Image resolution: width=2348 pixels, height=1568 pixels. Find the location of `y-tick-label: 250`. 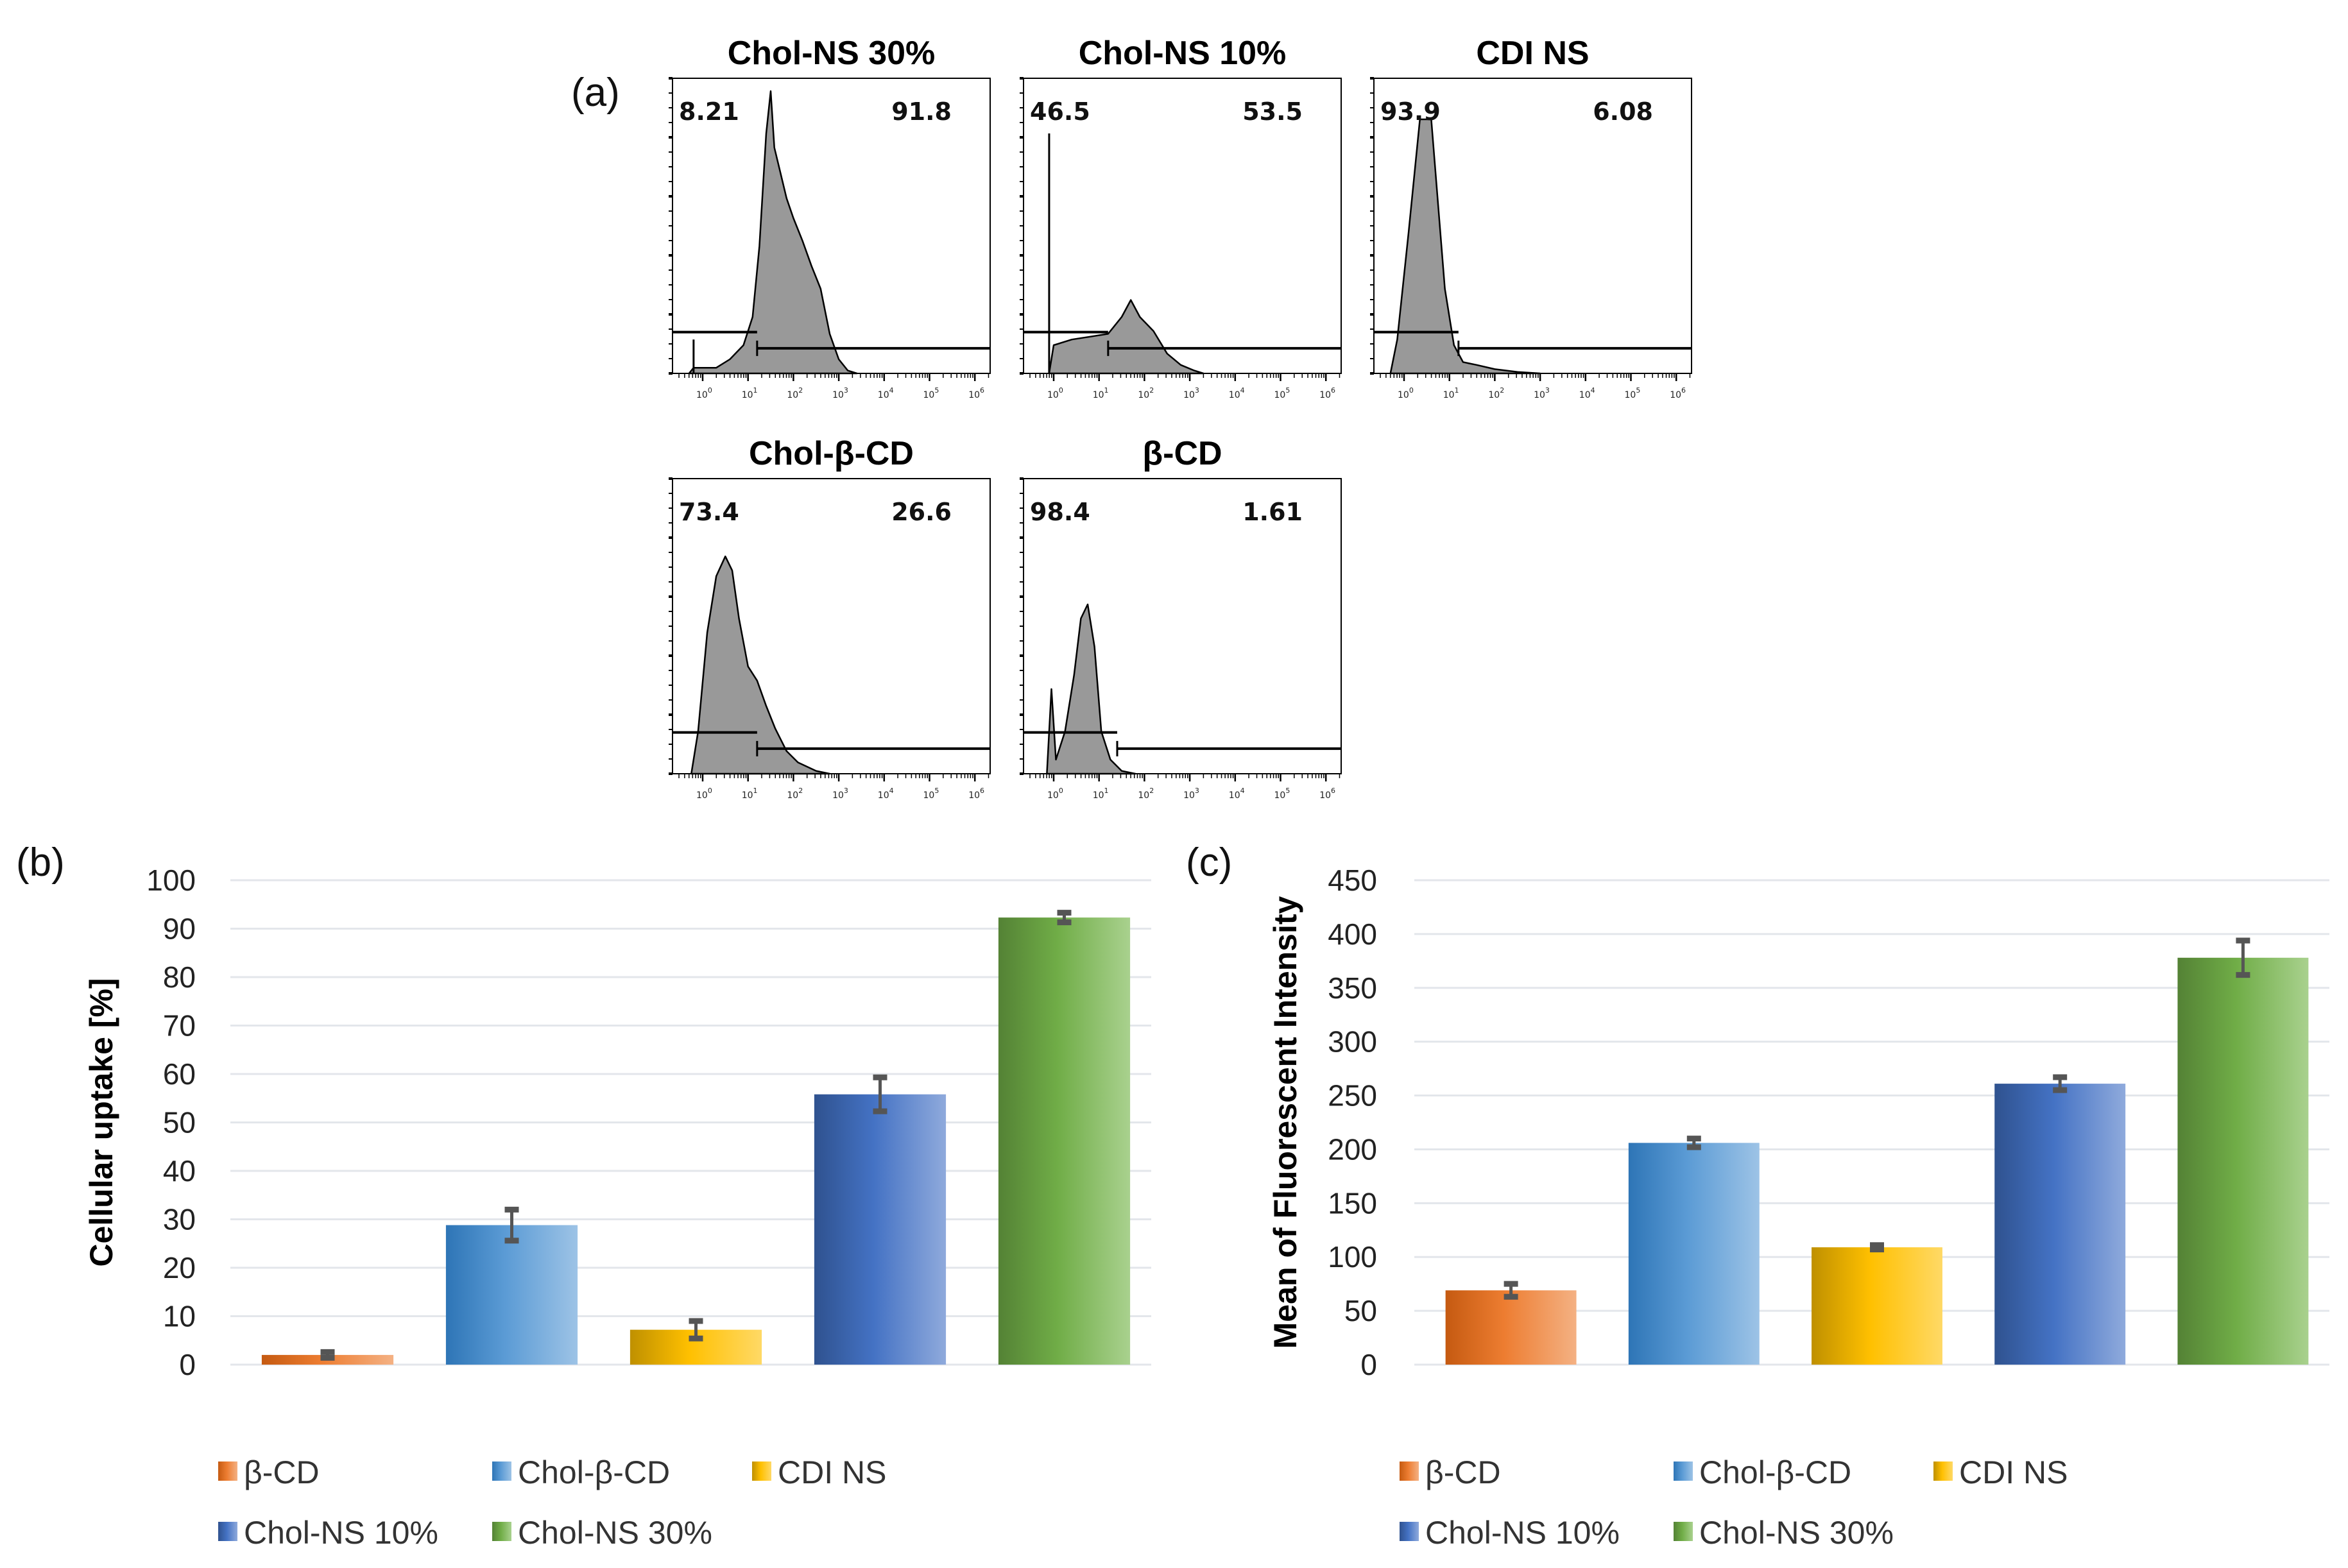

y-tick-label: 250 is located at coordinates (1352, 1095).